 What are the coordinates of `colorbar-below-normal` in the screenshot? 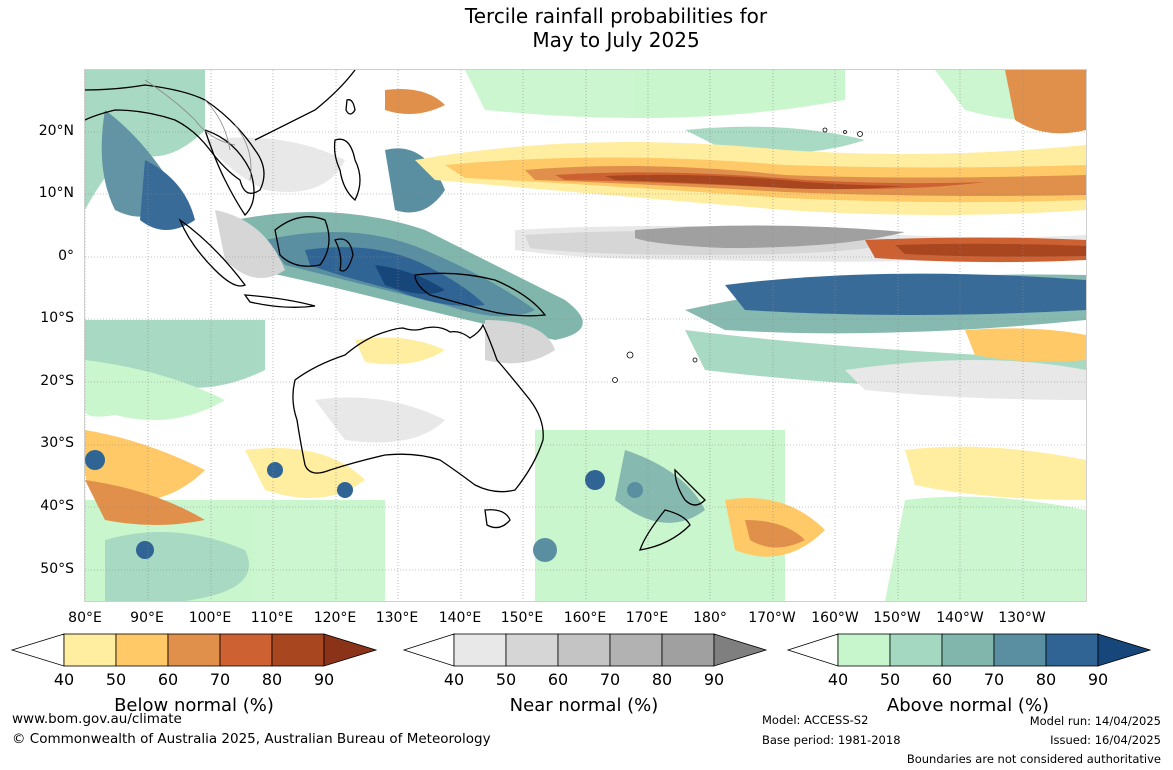 It's located at (194, 650).